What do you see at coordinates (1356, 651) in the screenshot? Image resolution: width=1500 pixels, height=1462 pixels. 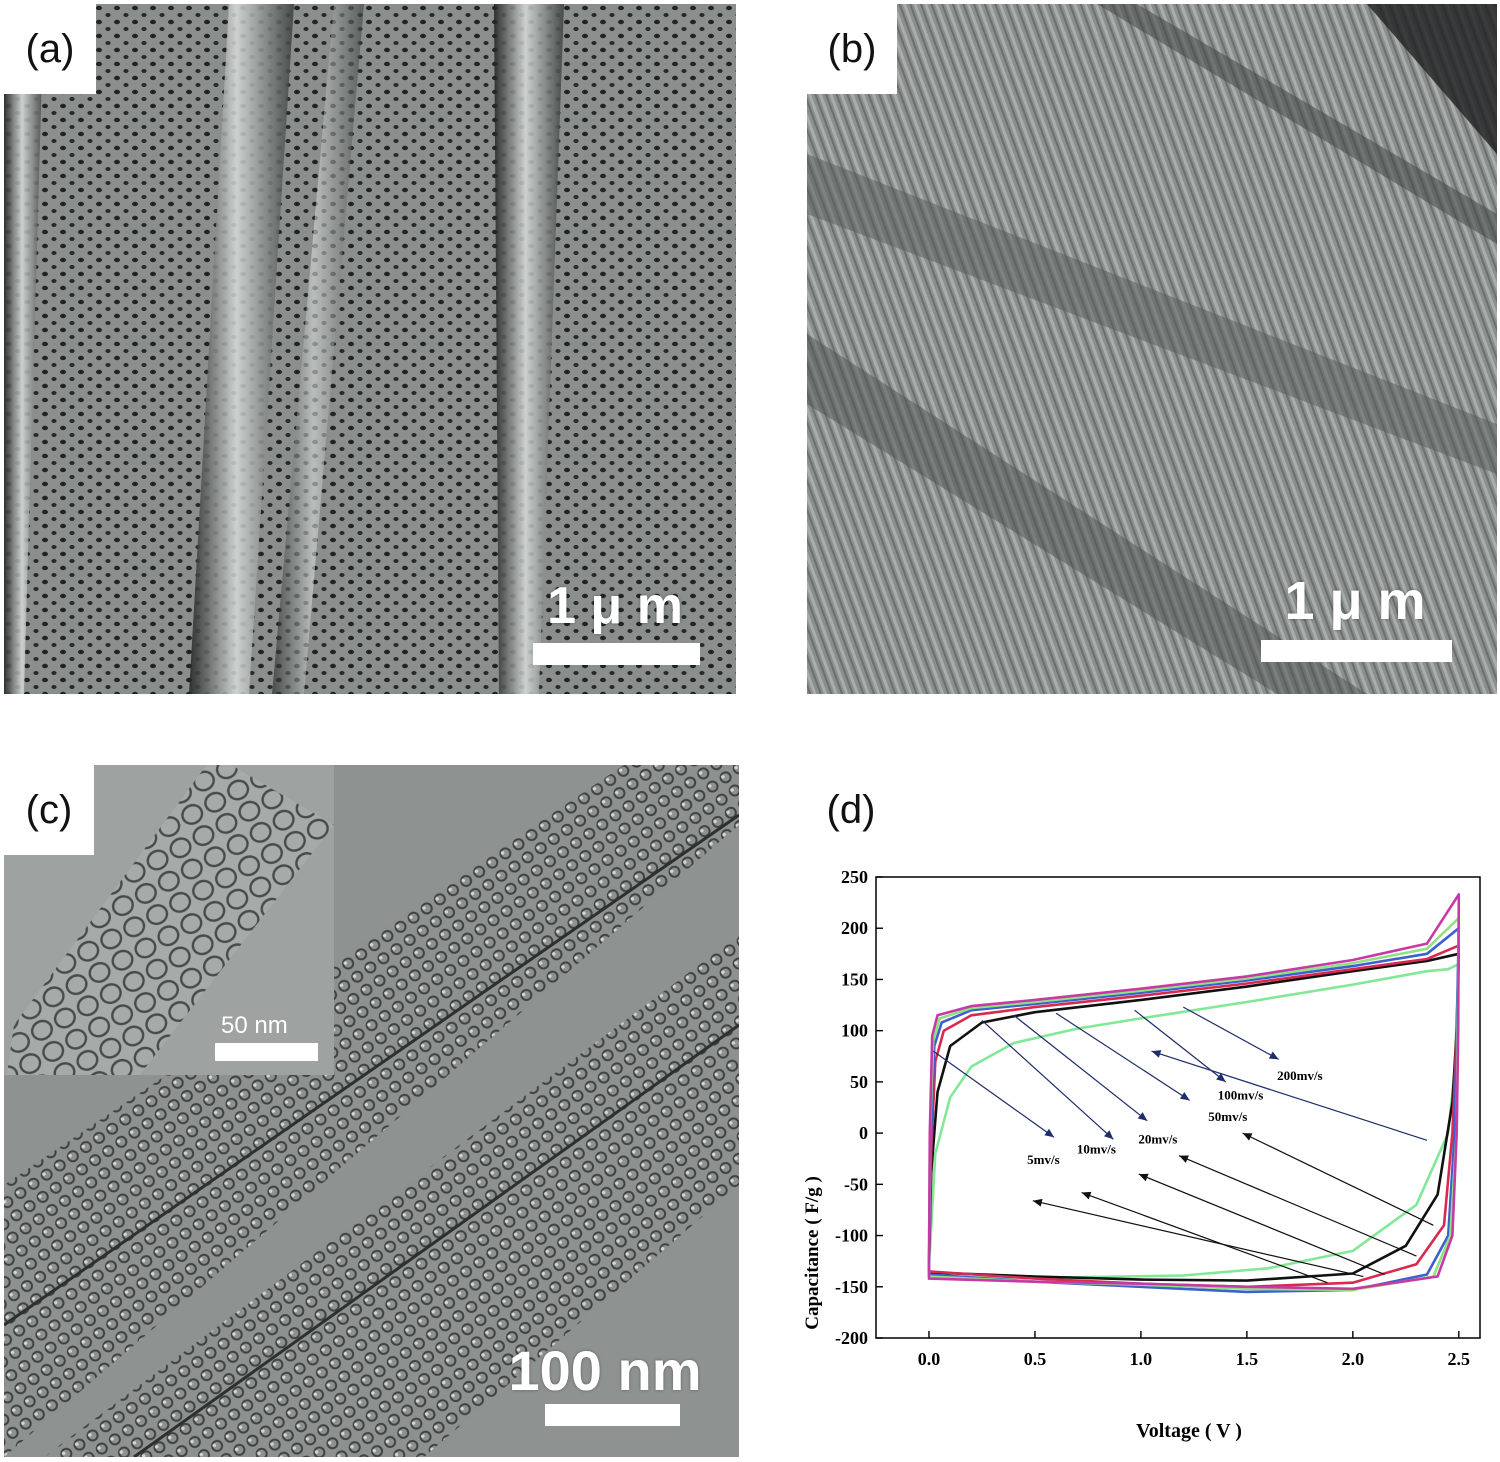 I see `panel-b-scale-bar` at bounding box center [1356, 651].